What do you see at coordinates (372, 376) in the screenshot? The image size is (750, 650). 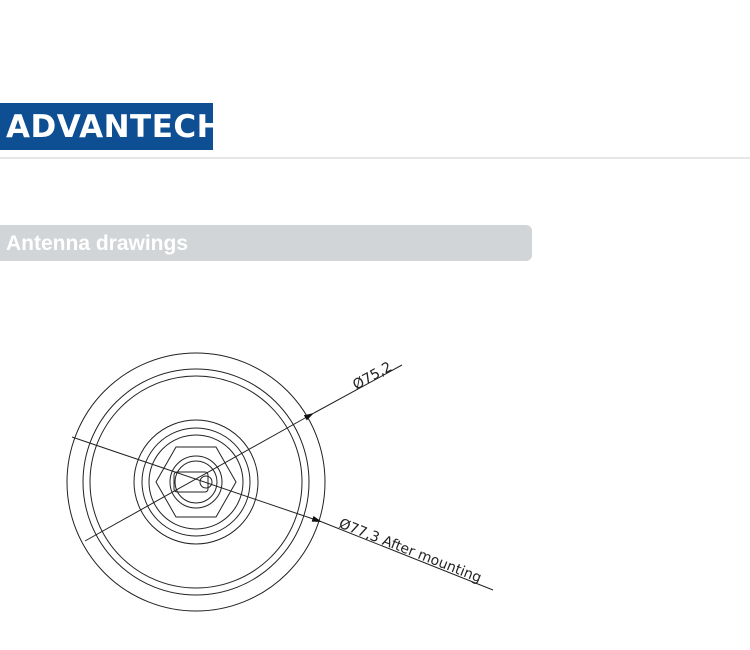 I see `dimension-label-75: Ø75,2` at bounding box center [372, 376].